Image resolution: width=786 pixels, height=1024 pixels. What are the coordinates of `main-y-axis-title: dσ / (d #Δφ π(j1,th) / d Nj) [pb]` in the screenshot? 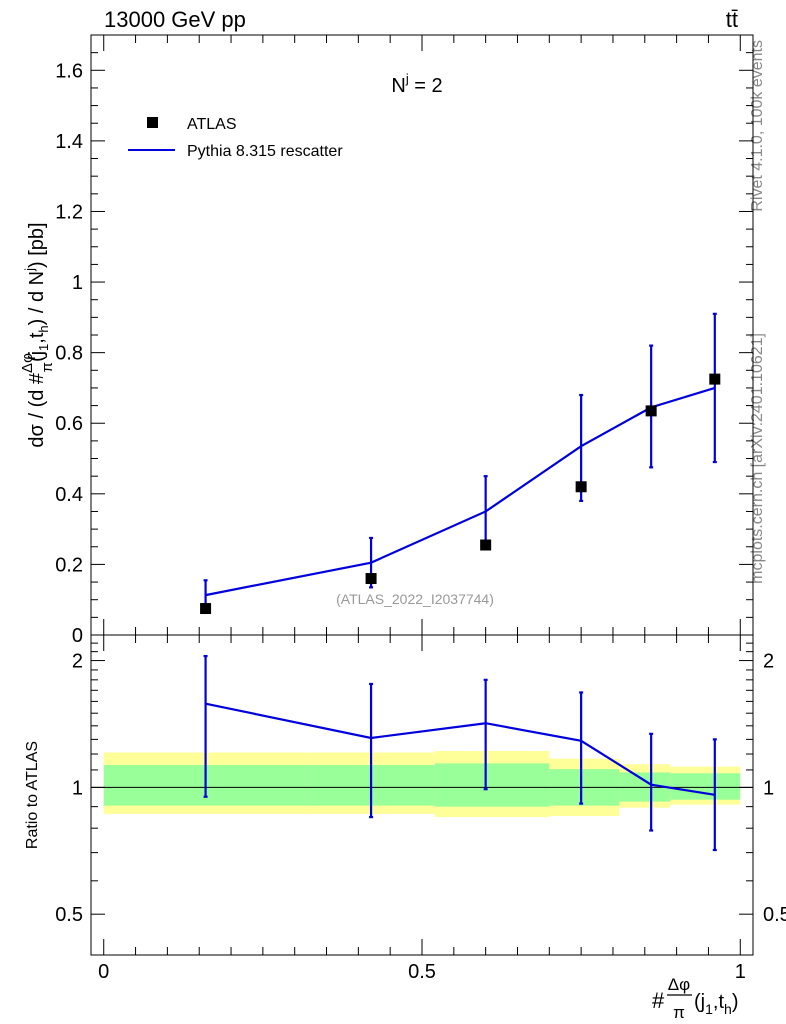 It's located at (37, 334).